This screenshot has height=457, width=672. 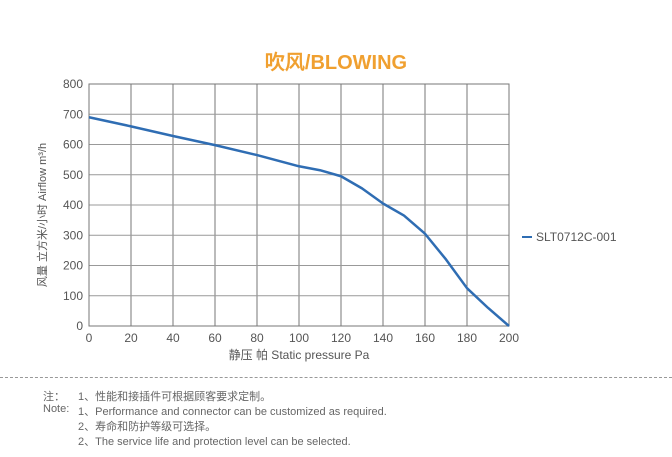 I want to click on x-tick-label: 180, so click(x=467, y=338).